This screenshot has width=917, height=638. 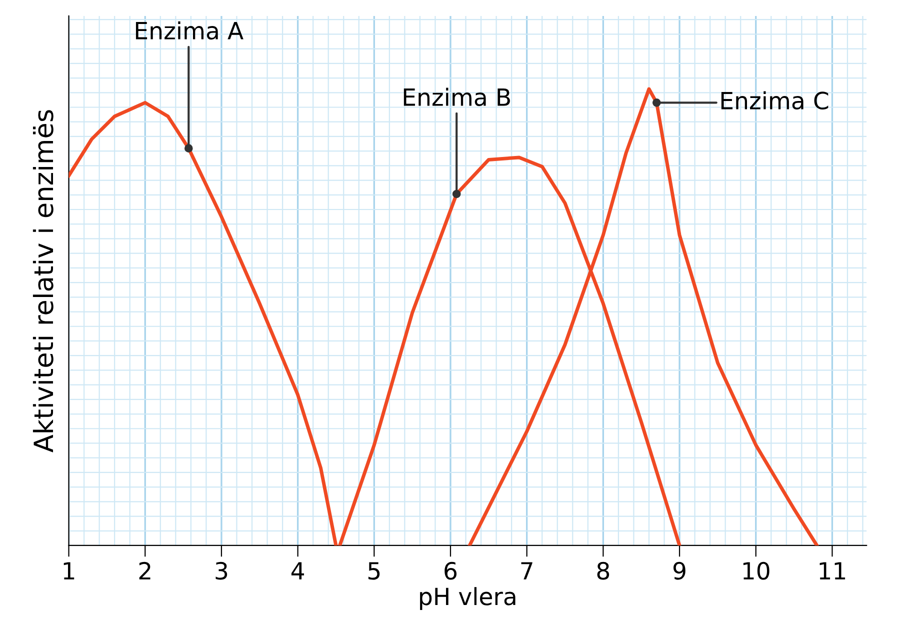 I want to click on x-tick-label: 10, so click(x=756, y=571).